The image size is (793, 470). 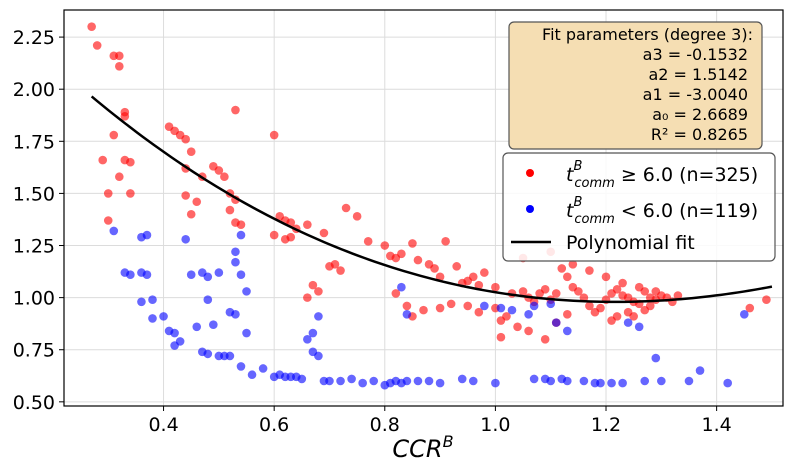 I want to click on legend-label-blue: tB comm < 6.0 (n=119), so click(x=662, y=211).